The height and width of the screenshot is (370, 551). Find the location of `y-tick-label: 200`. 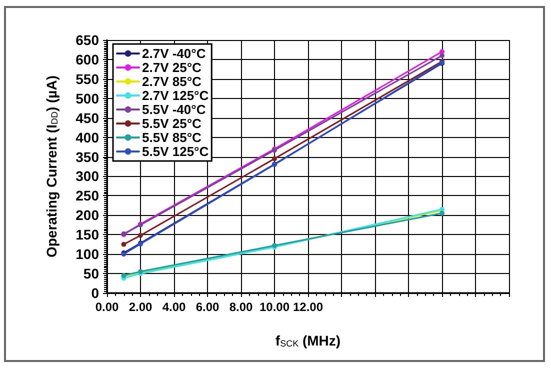

y-tick-label: 200 is located at coordinates (88, 215).